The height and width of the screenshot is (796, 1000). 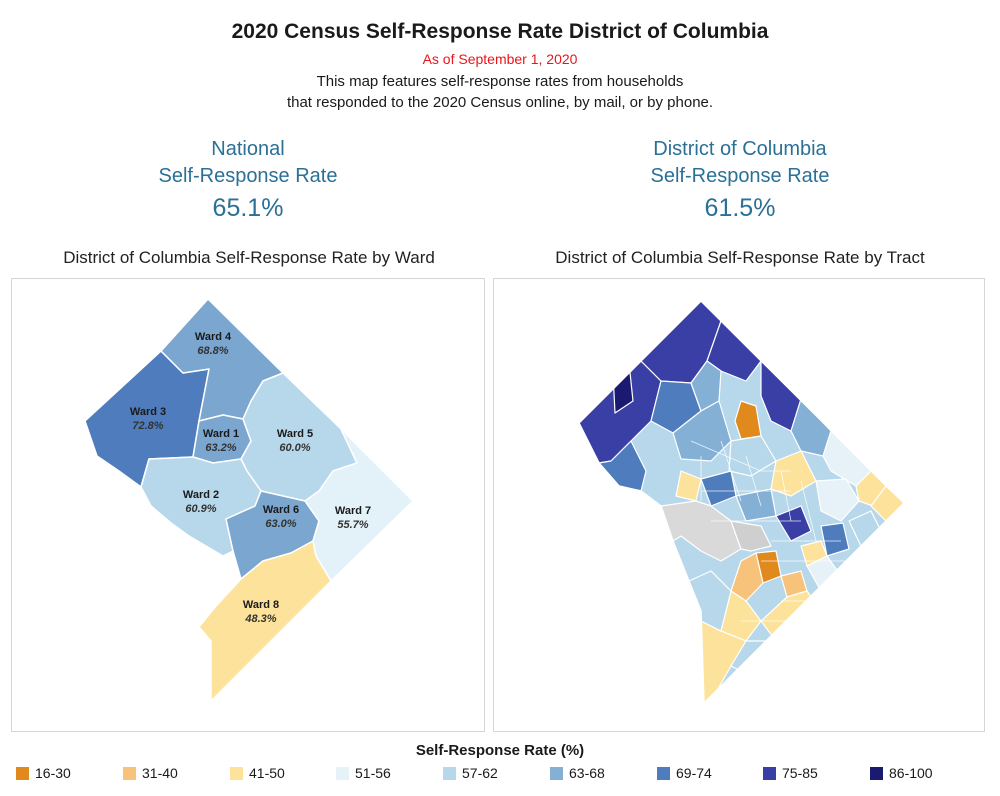 I want to click on legend-label: 63-68, so click(x=587, y=773).